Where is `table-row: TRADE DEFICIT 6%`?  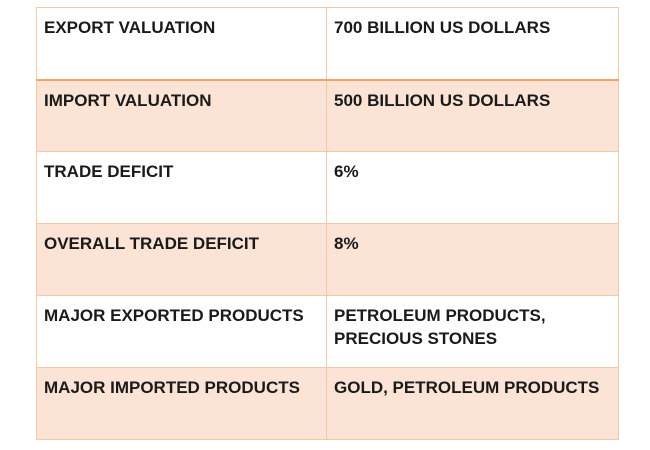
table-row: TRADE DEFICIT 6% is located at coordinates (327, 187).